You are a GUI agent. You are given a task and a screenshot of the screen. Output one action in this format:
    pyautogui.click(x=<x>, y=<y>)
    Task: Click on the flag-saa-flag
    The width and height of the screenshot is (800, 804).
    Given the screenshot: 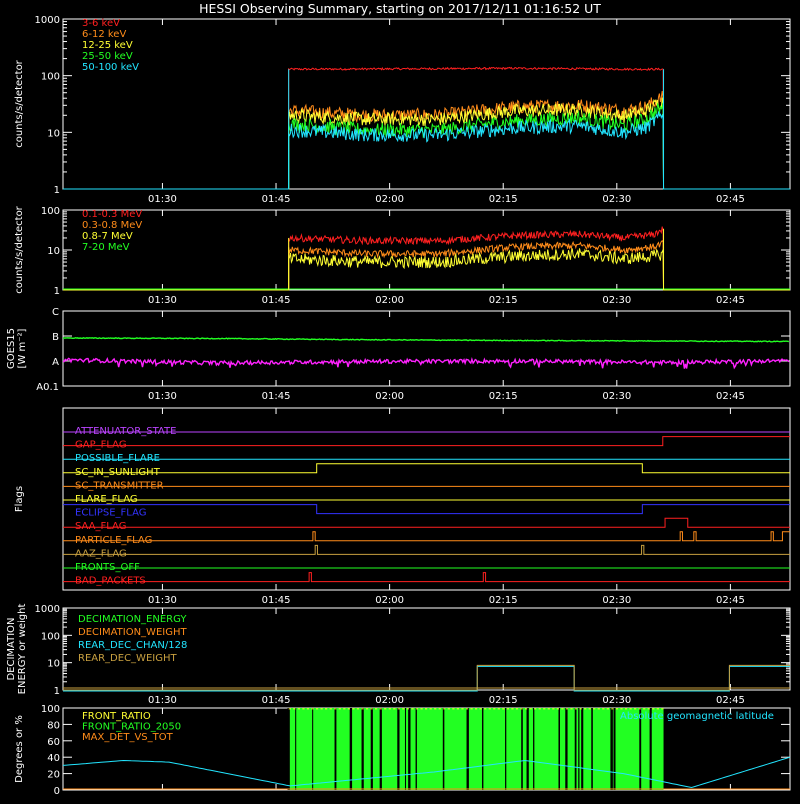 What is the action you would take?
    pyautogui.click(x=426, y=522)
    